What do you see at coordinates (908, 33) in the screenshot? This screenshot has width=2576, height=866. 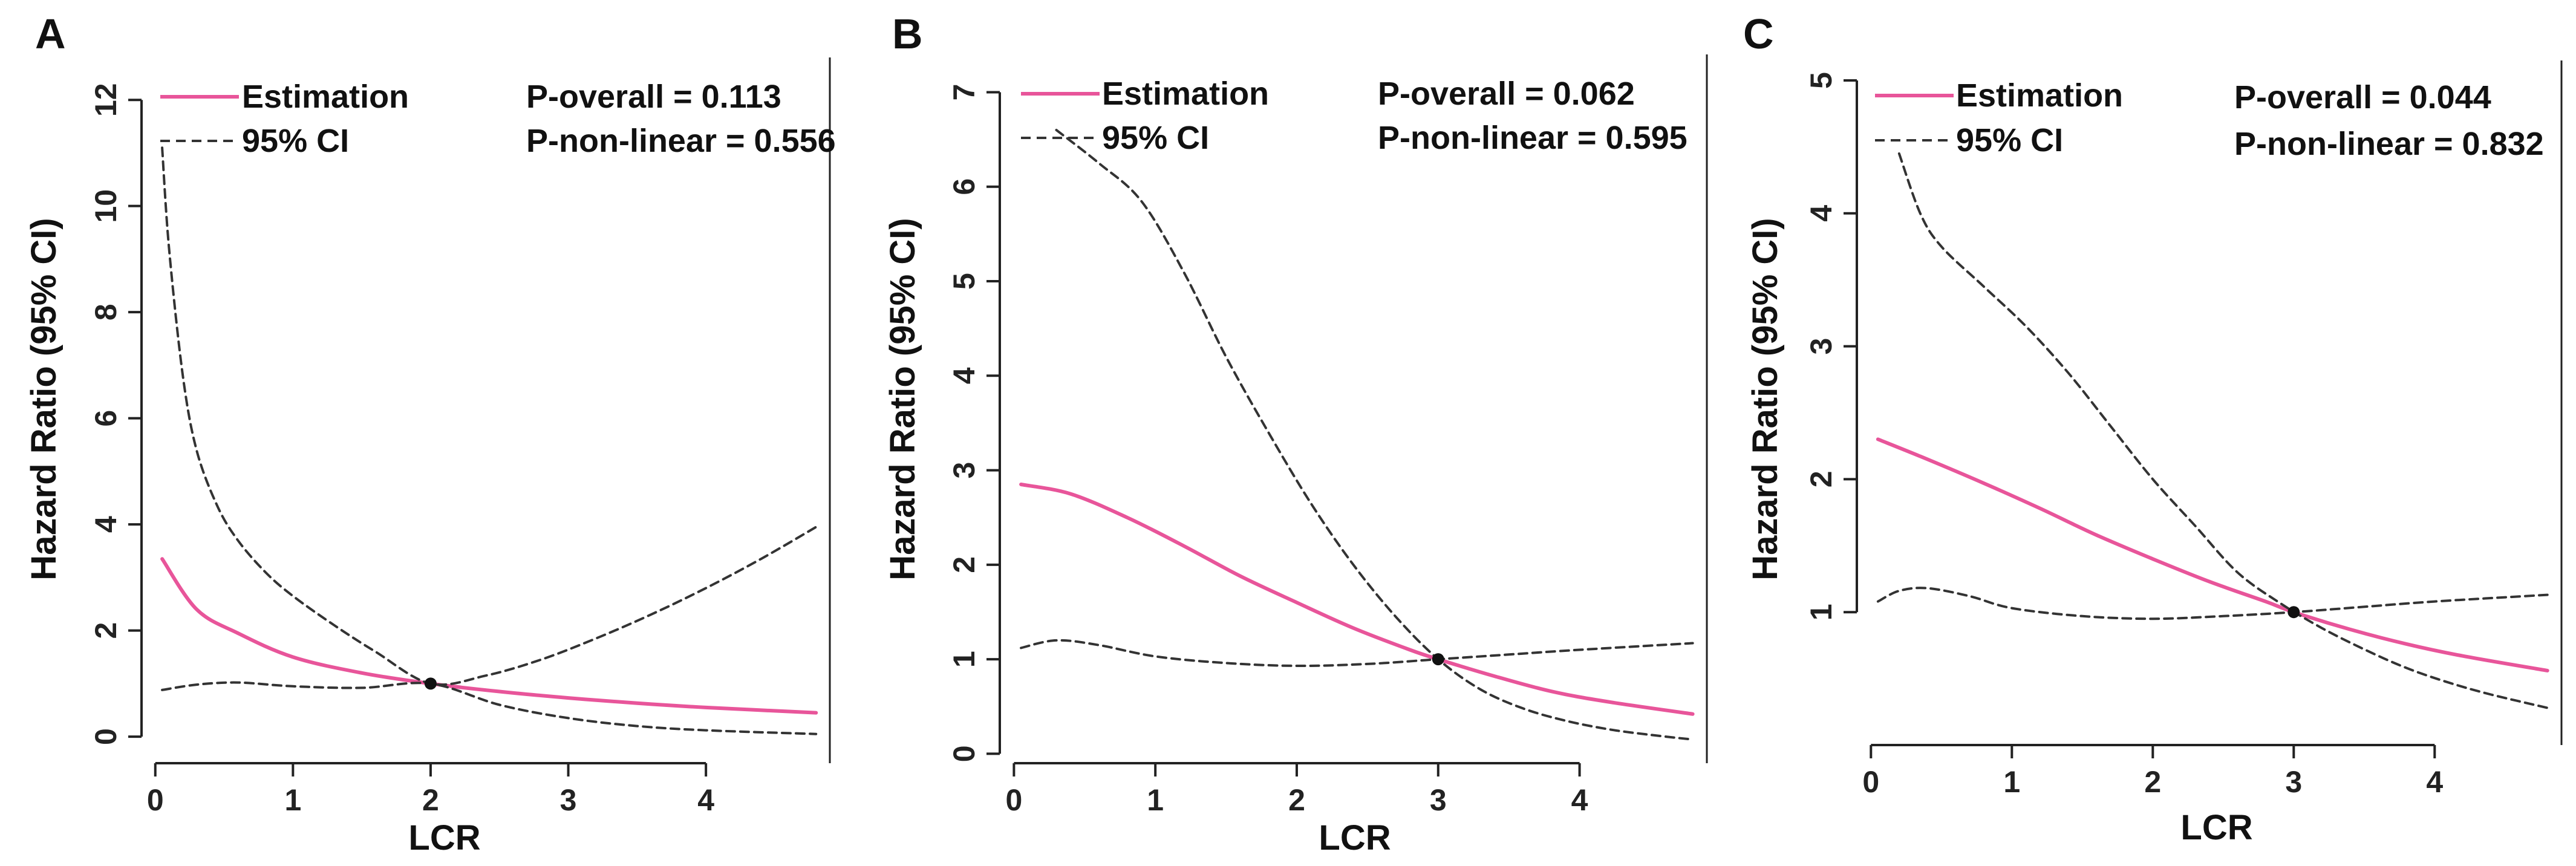 I see `panel-b-letter: B` at bounding box center [908, 33].